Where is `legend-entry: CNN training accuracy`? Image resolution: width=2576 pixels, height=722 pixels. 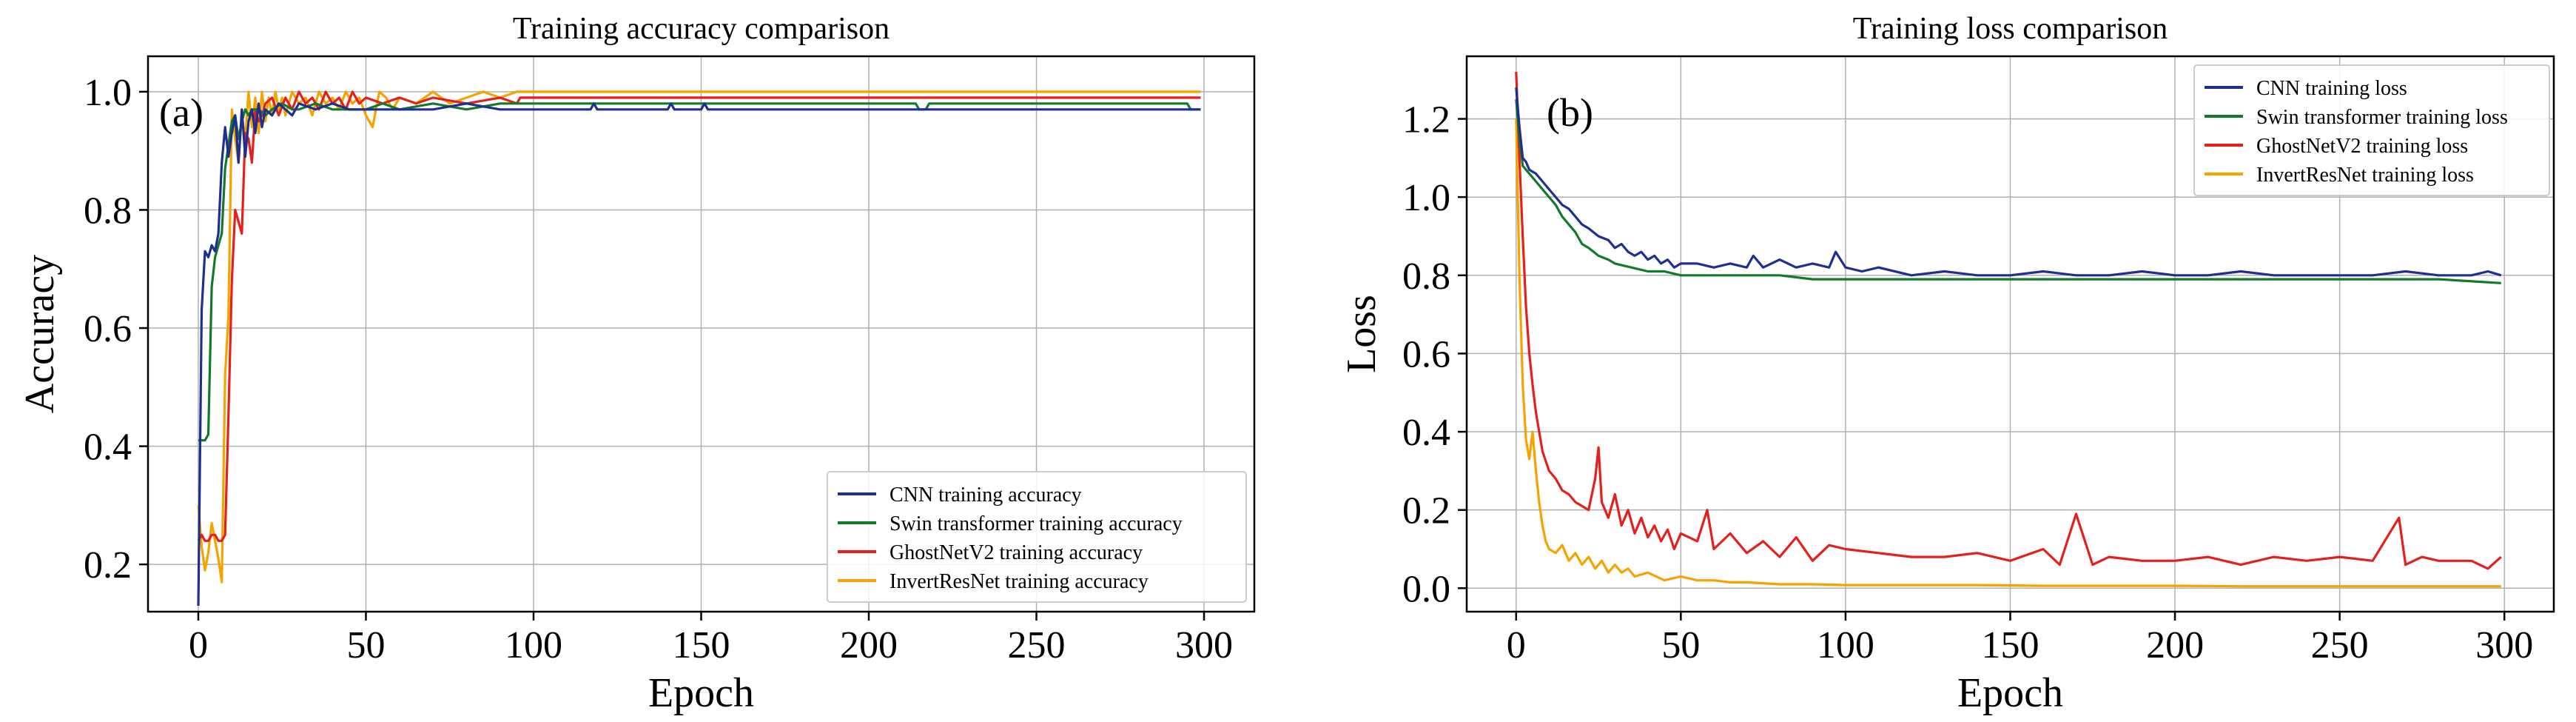
legend-entry: CNN training accuracy is located at coordinates (986, 496).